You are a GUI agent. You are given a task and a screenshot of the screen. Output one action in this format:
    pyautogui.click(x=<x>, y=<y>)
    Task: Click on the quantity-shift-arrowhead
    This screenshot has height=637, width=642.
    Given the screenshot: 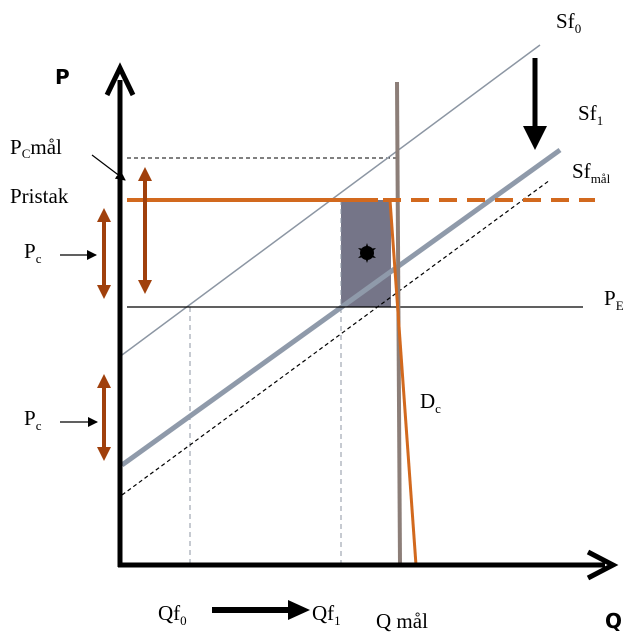 What is the action you would take?
    pyautogui.click(x=299, y=610)
    